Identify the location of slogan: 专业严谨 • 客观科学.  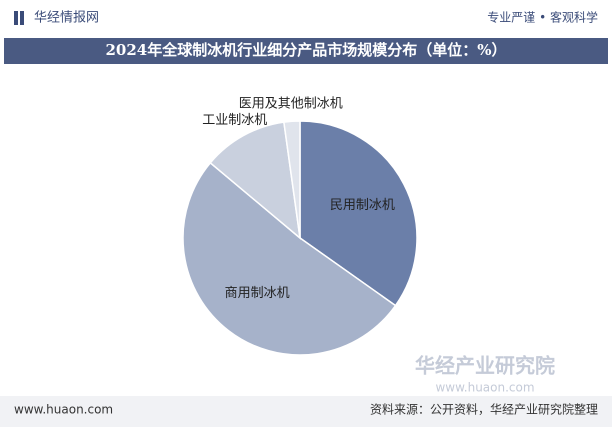
(542, 17).